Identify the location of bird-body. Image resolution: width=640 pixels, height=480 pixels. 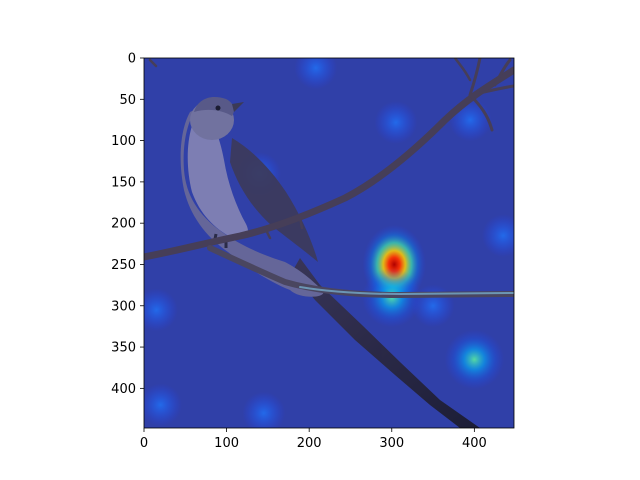
(252, 202).